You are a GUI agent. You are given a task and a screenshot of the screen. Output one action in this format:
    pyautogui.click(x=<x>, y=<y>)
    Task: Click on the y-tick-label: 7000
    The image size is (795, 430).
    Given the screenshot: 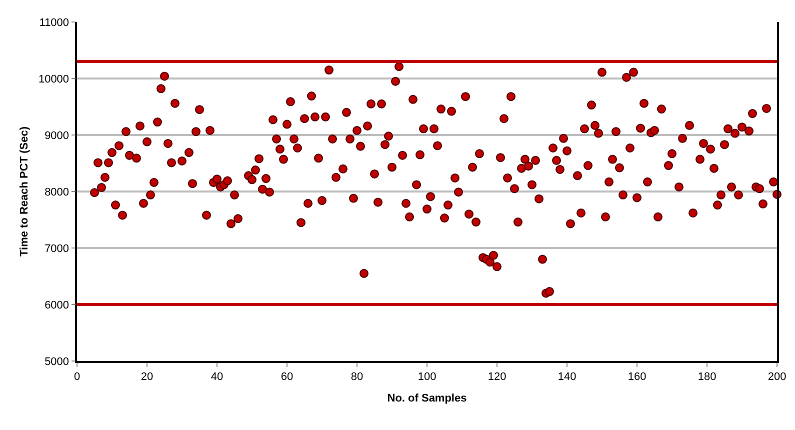 What is the action you would take?
    pyautogui.click(x=57, y=248)
    